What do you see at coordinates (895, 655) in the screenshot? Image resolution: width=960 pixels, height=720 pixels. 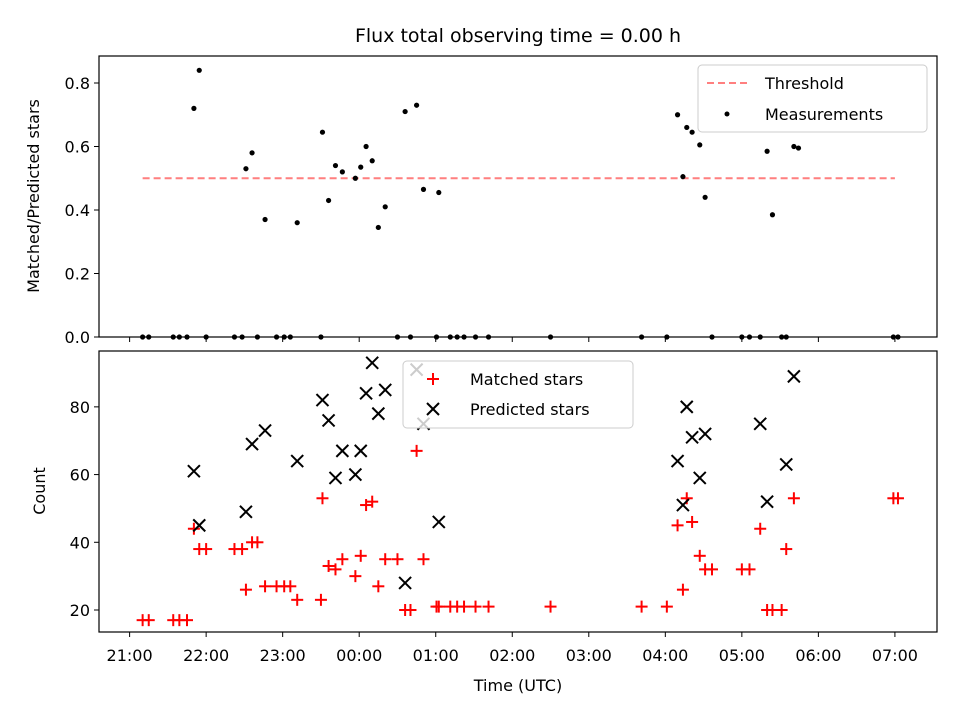 I see `x-tick-label: 07:00` at bounding box center [895, 655].